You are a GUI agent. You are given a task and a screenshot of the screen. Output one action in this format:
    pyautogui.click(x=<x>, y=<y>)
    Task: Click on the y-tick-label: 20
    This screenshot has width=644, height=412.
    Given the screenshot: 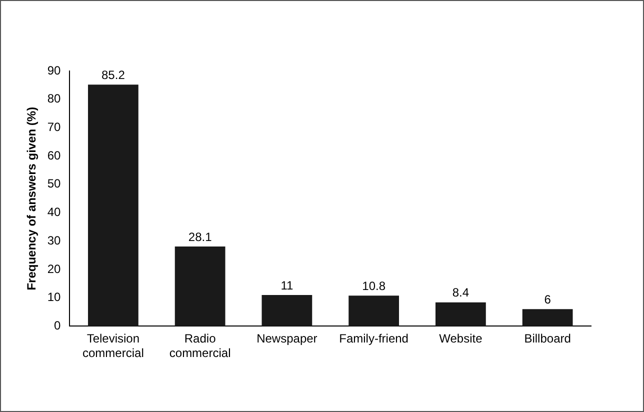 What is the action you would take?
    pyautogui.click(x=54, y=269)
    